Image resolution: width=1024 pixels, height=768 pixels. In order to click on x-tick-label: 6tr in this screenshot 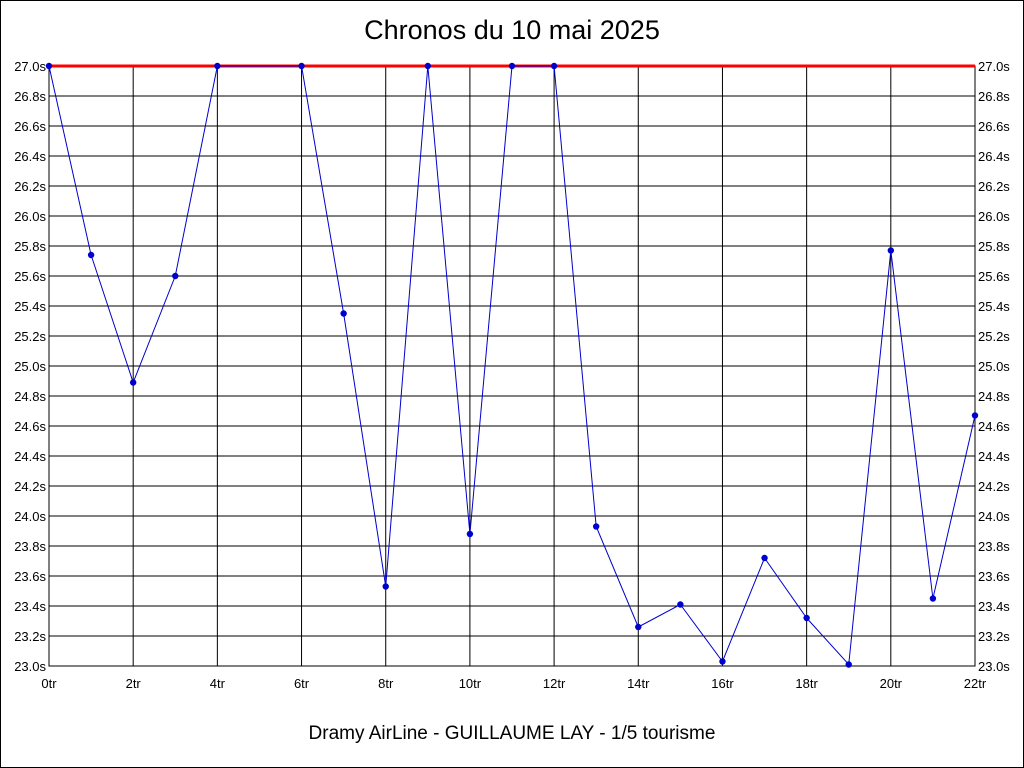, I will do `click(302, 683)`.